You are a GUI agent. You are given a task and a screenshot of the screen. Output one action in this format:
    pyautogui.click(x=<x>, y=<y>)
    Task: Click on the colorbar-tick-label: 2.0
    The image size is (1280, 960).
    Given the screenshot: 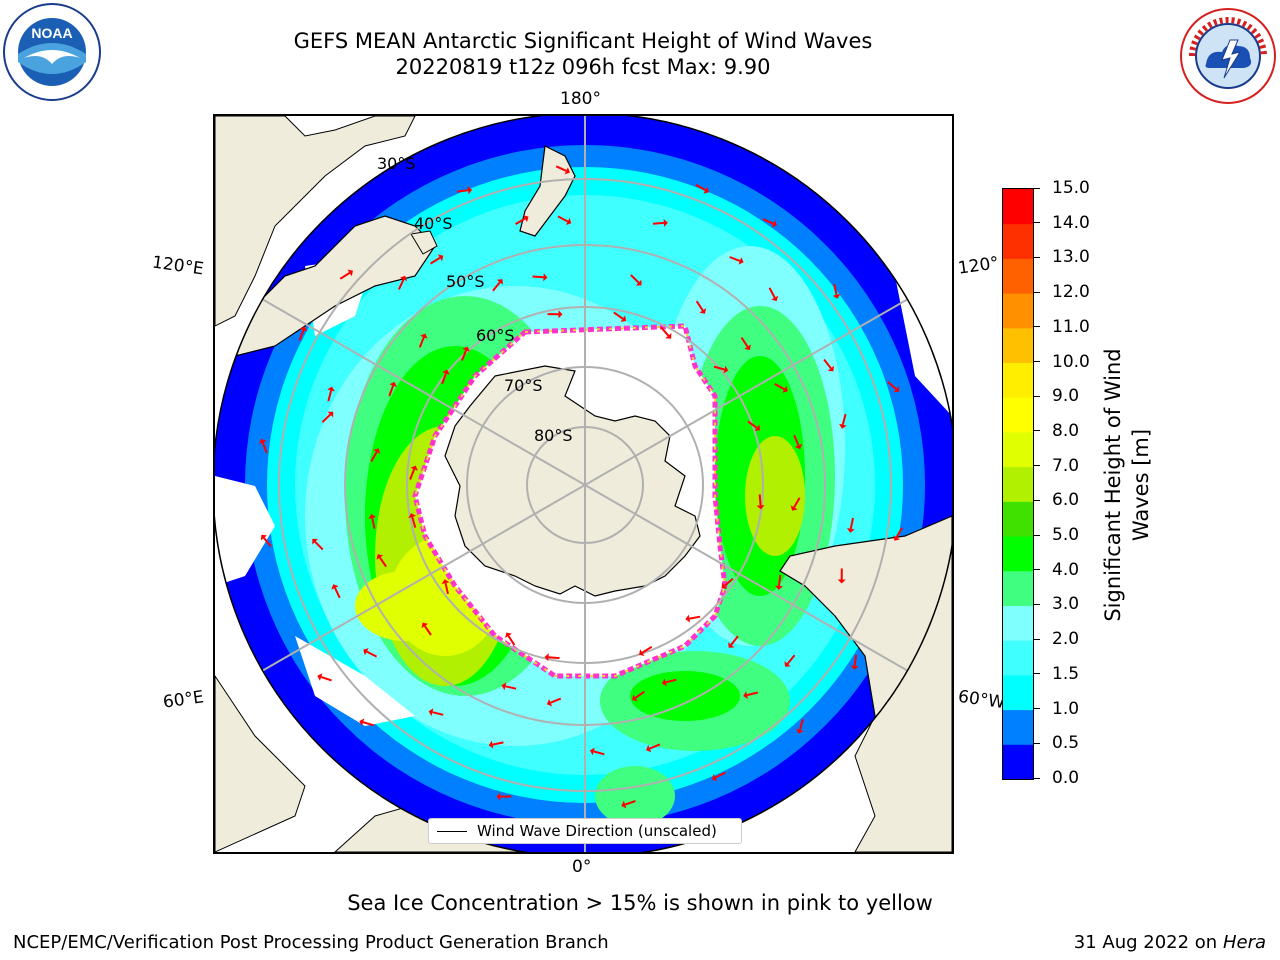 What is the action you would take?
    pyautogui.click(x=1066, y=639)
    